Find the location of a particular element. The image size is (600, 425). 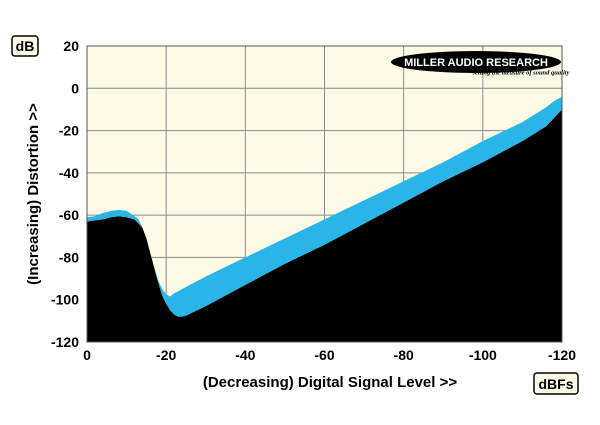

x-unit-label: dBFs is located at coordinates (556, 384).